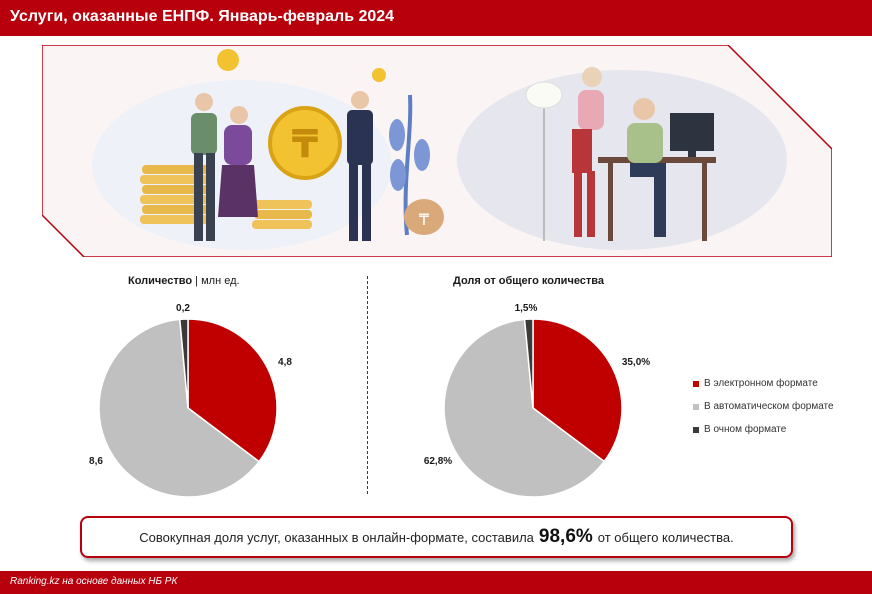 Image resolution: width=872 pixels, height=594 pixels. What do you see at coordinates (696, 406) in the screenshot?
I see `legend-swatch-automatic` at bounding box center [696, 406].